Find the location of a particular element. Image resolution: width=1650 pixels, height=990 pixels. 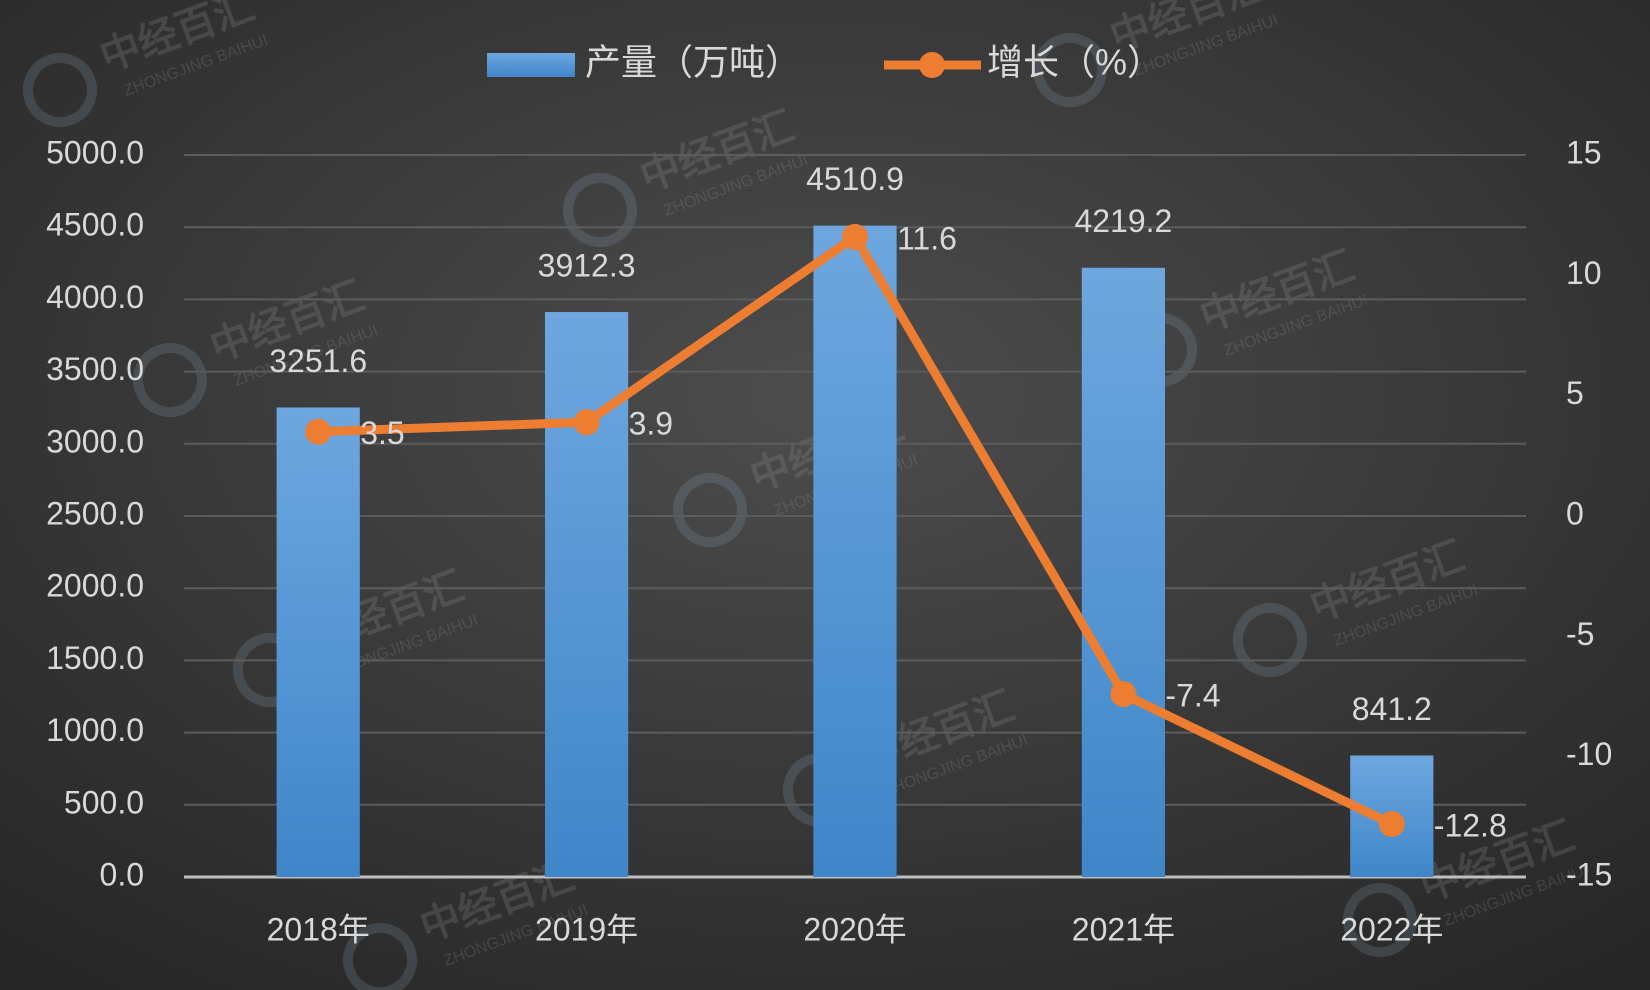

line-value-label: -7.4 is located at coordinates (1192, 696).